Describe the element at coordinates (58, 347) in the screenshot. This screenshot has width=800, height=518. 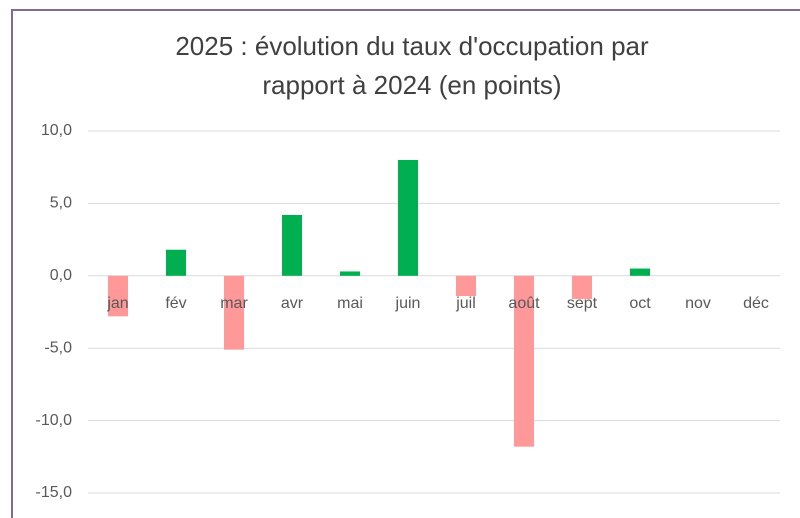
I see `y-tick-label: -5,0` at that location.